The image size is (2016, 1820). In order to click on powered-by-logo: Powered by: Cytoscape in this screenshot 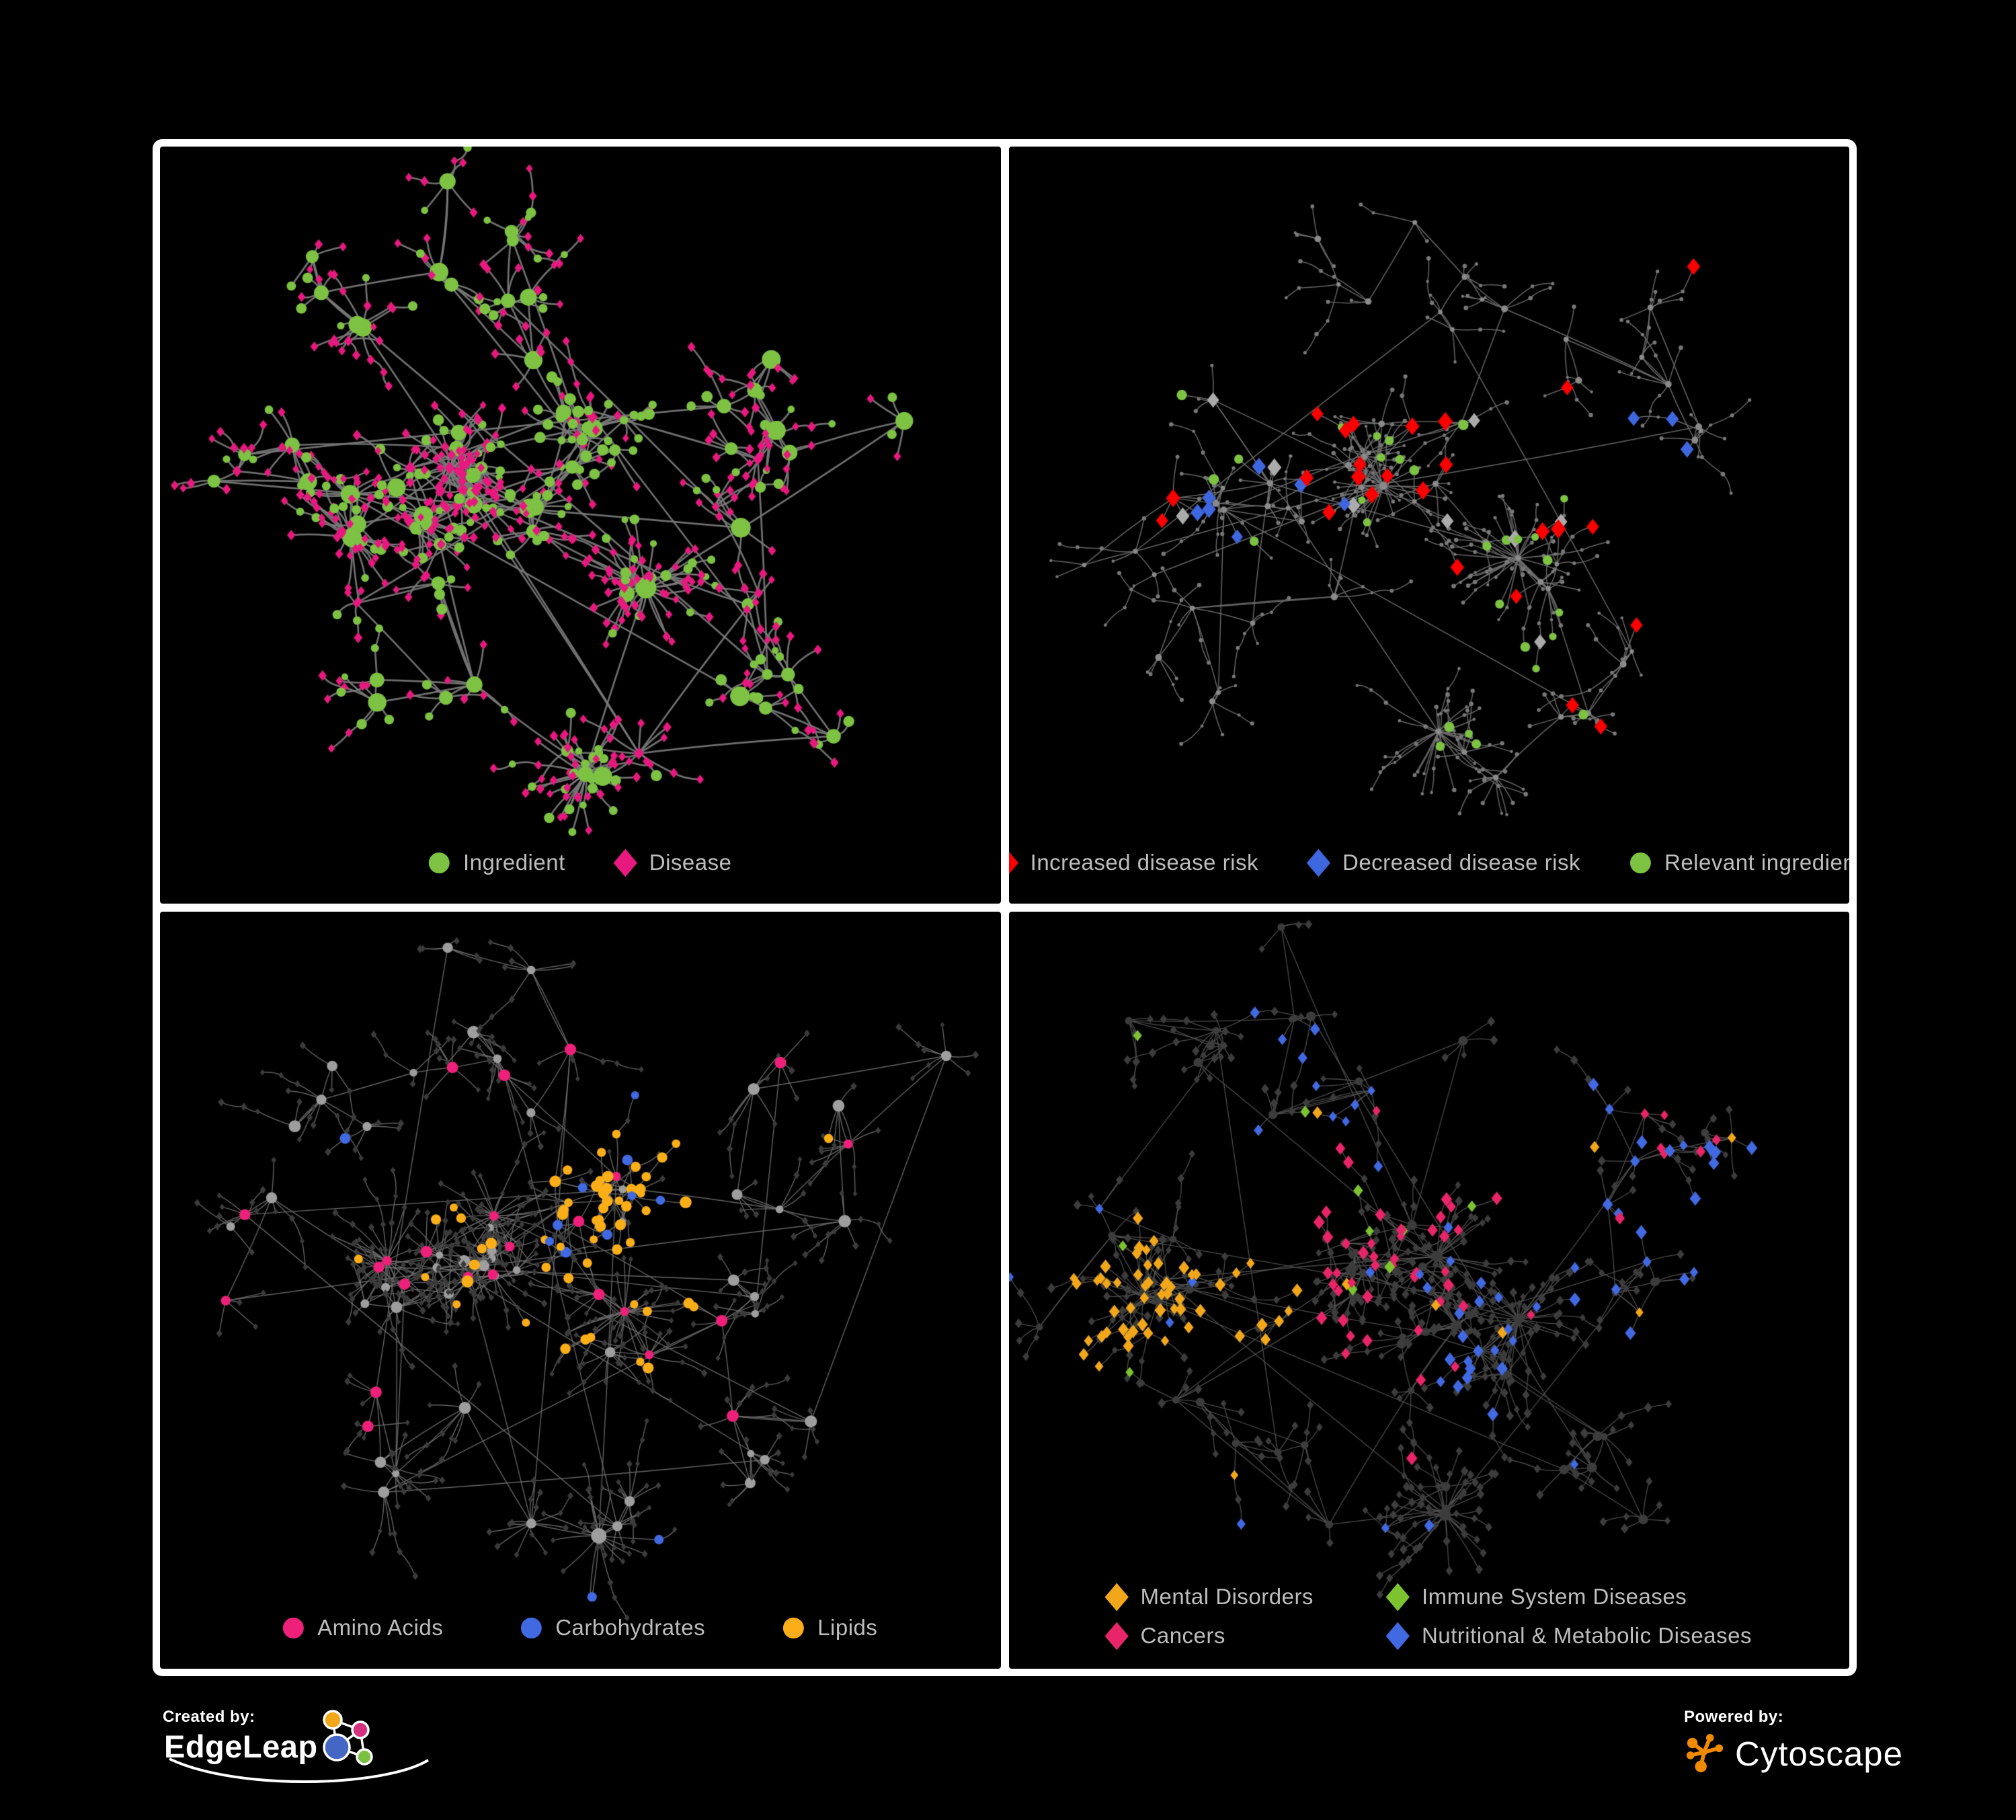, I will do `click(1825, 1761)`.